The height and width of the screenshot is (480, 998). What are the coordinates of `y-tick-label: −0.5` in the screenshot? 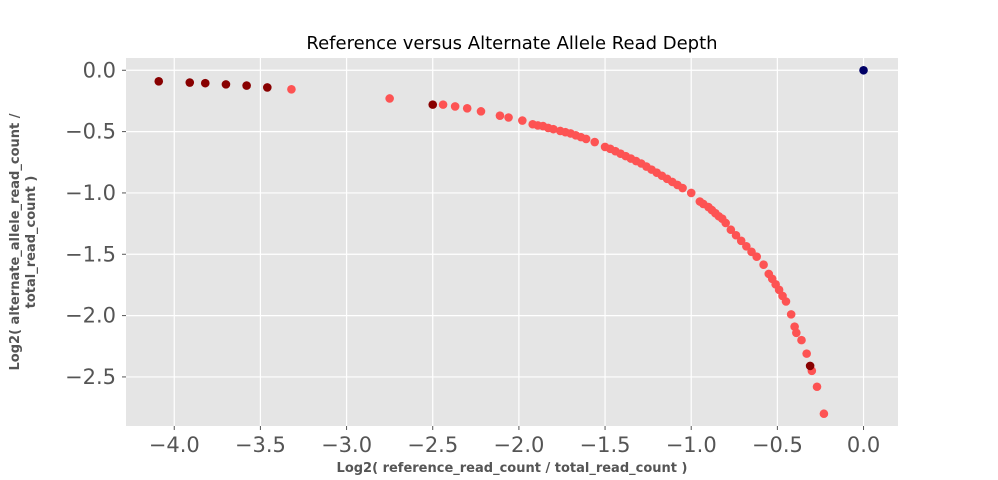 It's located at (90, 132).